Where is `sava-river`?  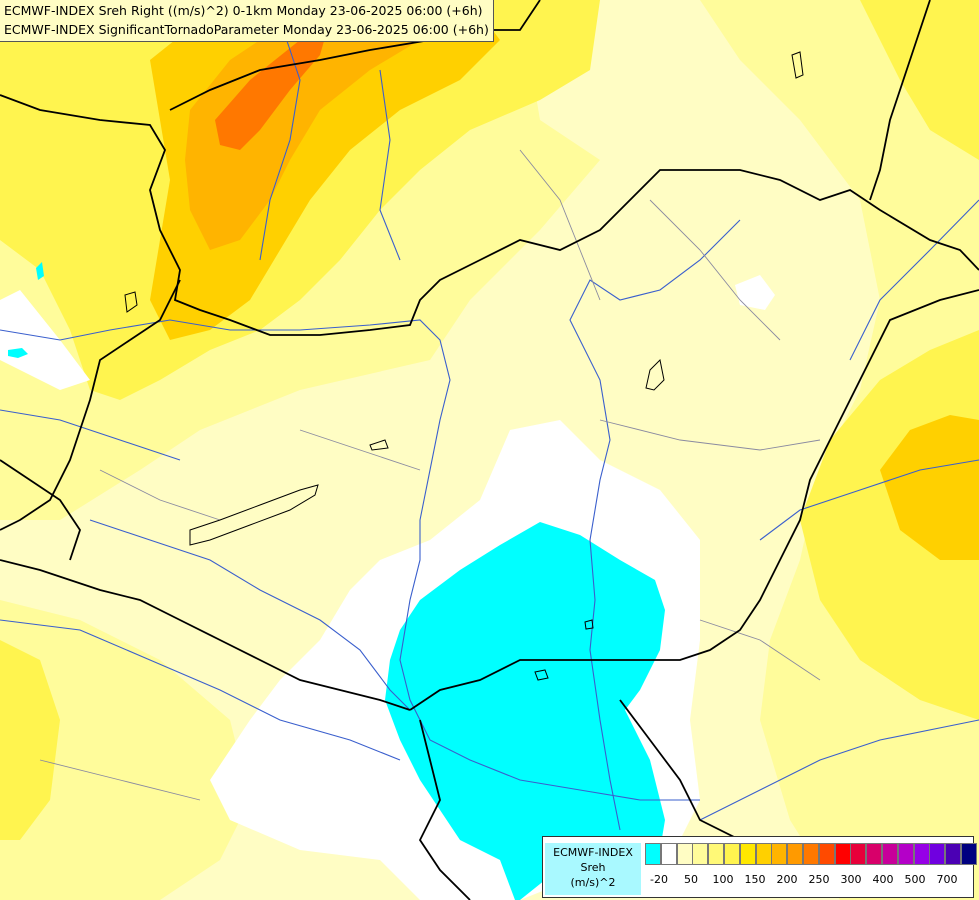 sava-river is located at coordinates (200, 690).